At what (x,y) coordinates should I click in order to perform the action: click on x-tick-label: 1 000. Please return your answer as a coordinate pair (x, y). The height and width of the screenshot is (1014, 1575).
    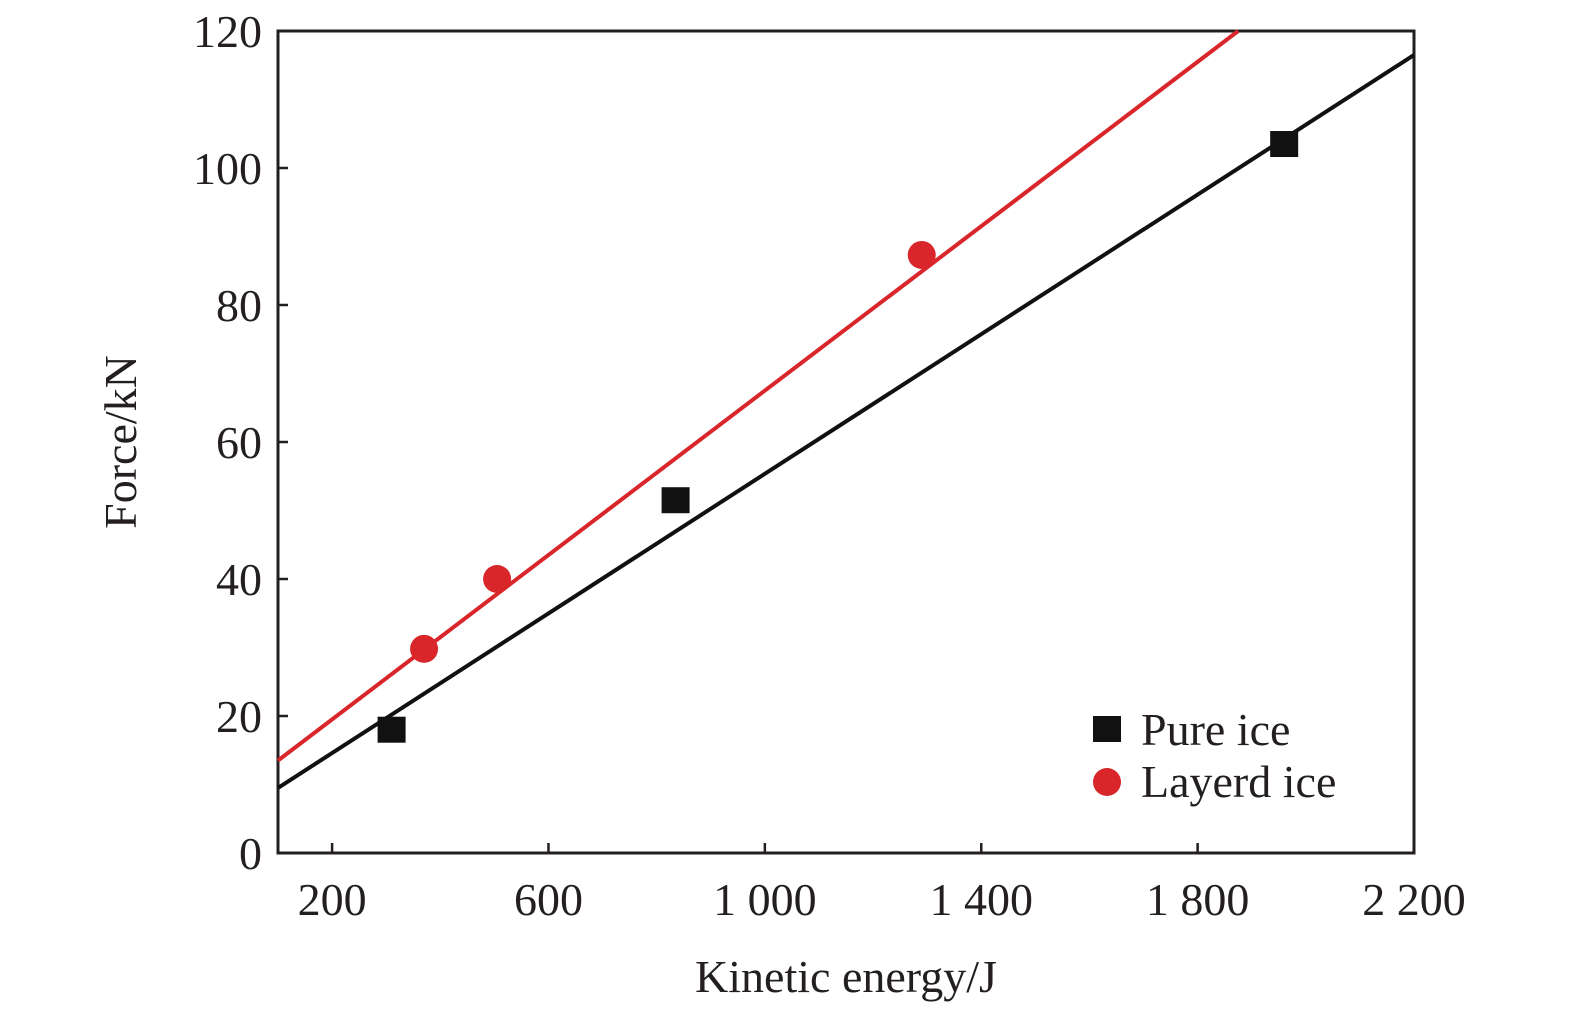
    Looking at the image, I should click on (765, 899).